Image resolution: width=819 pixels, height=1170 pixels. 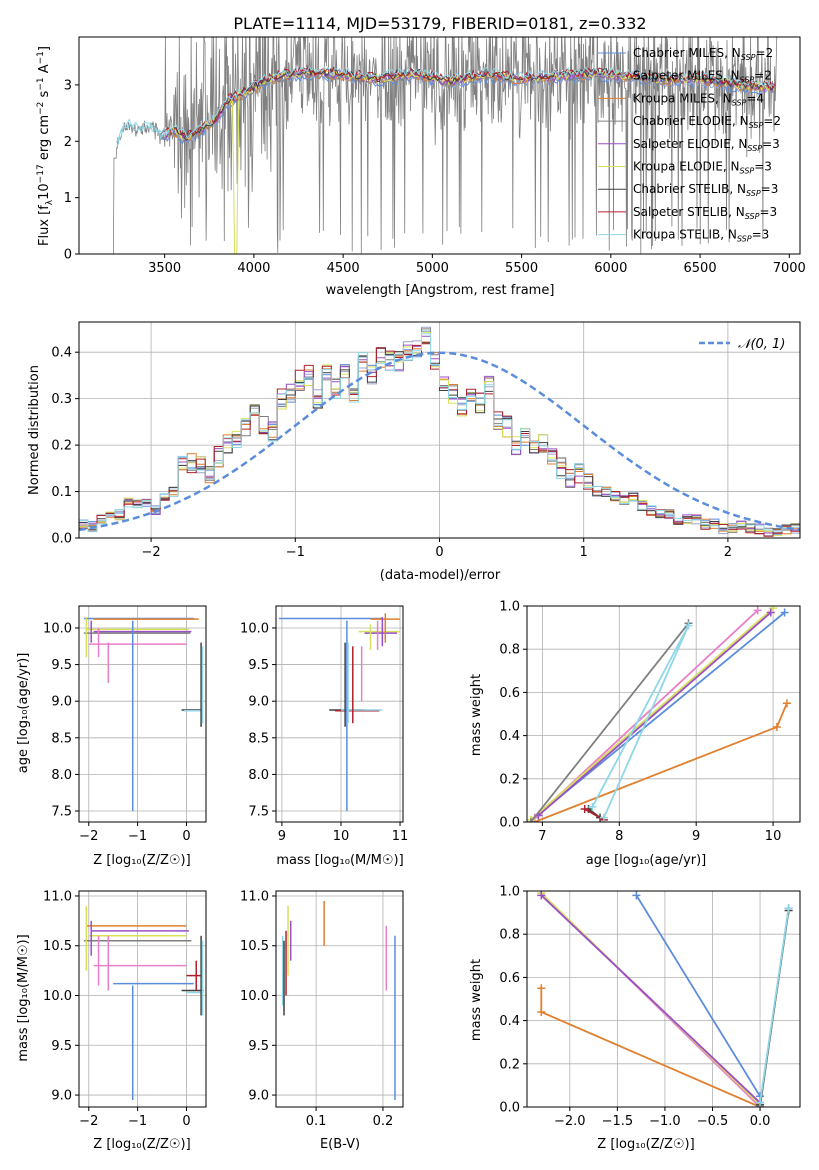 What do you see at coordinates (68, 142) in the screenshot?
I see `y-tick-label: 2` at bounding box center [68, 142].